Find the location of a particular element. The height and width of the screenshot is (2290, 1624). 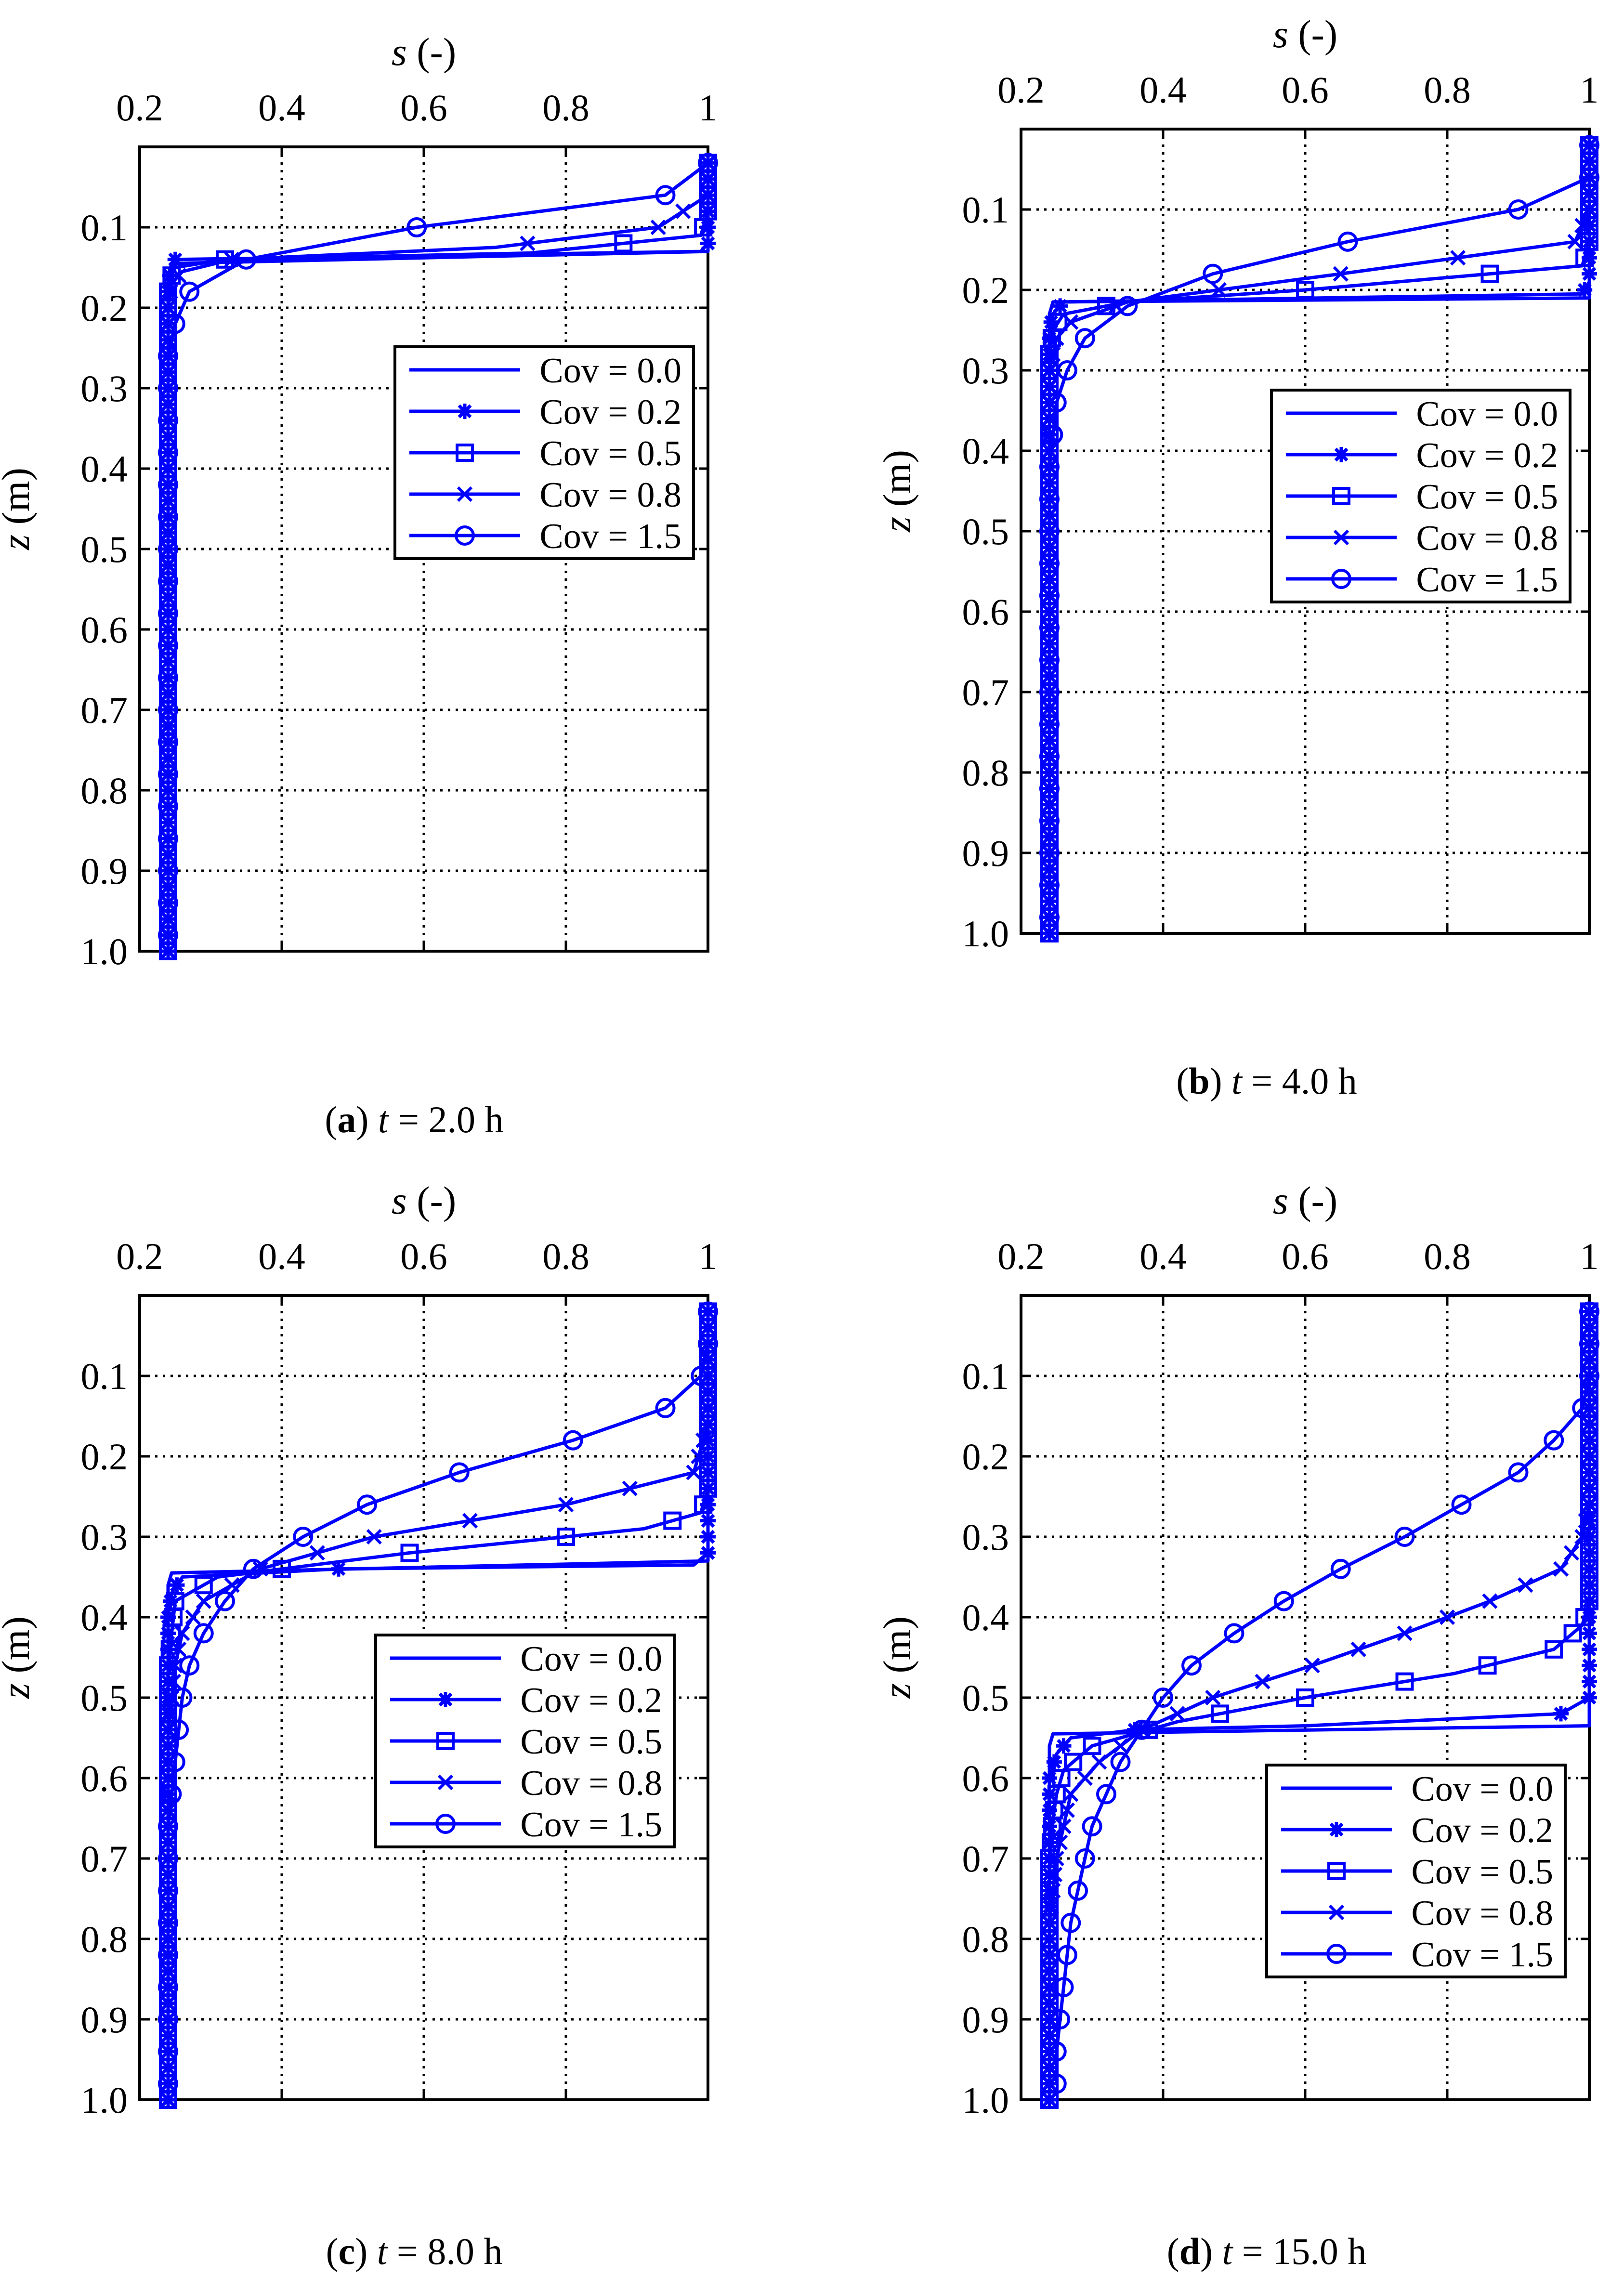

y-tick-label: 0.5 is located at coordinates (985, 1698).